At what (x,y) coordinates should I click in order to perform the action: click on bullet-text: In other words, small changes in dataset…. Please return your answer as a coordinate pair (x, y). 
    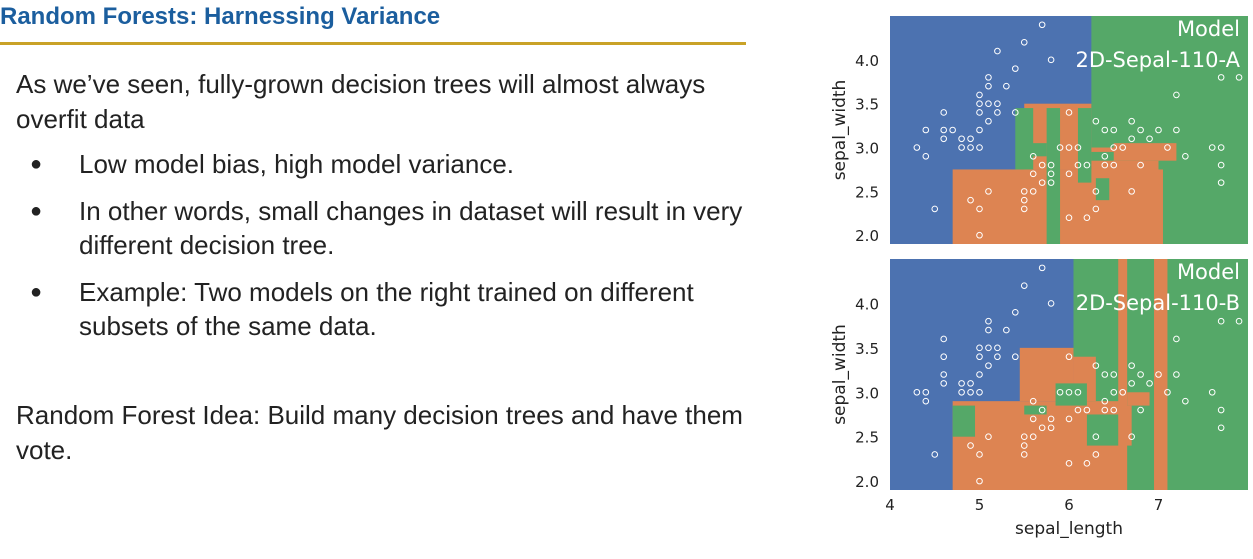
    Looking at the image, I should click on (411, 228).